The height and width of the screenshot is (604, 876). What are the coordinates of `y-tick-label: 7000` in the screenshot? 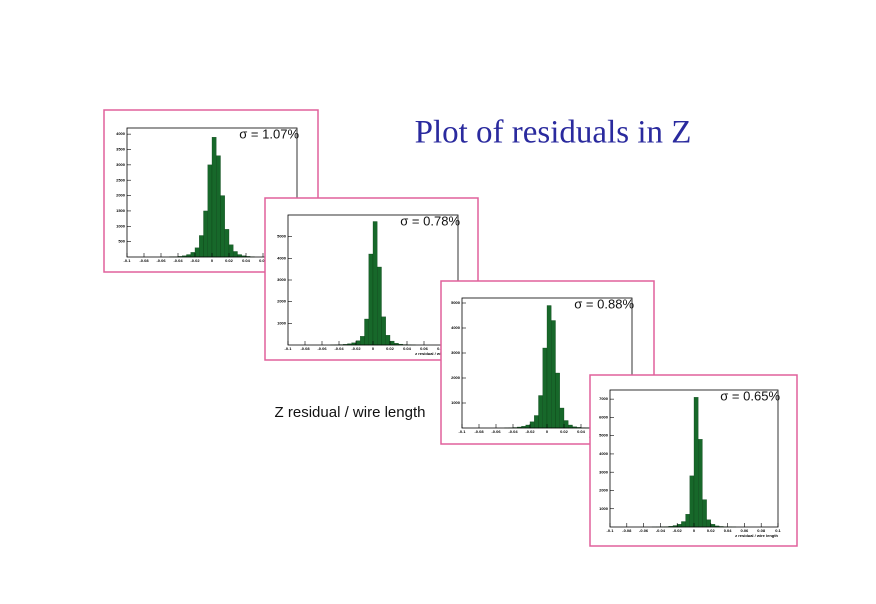 It's located at (604, 398).